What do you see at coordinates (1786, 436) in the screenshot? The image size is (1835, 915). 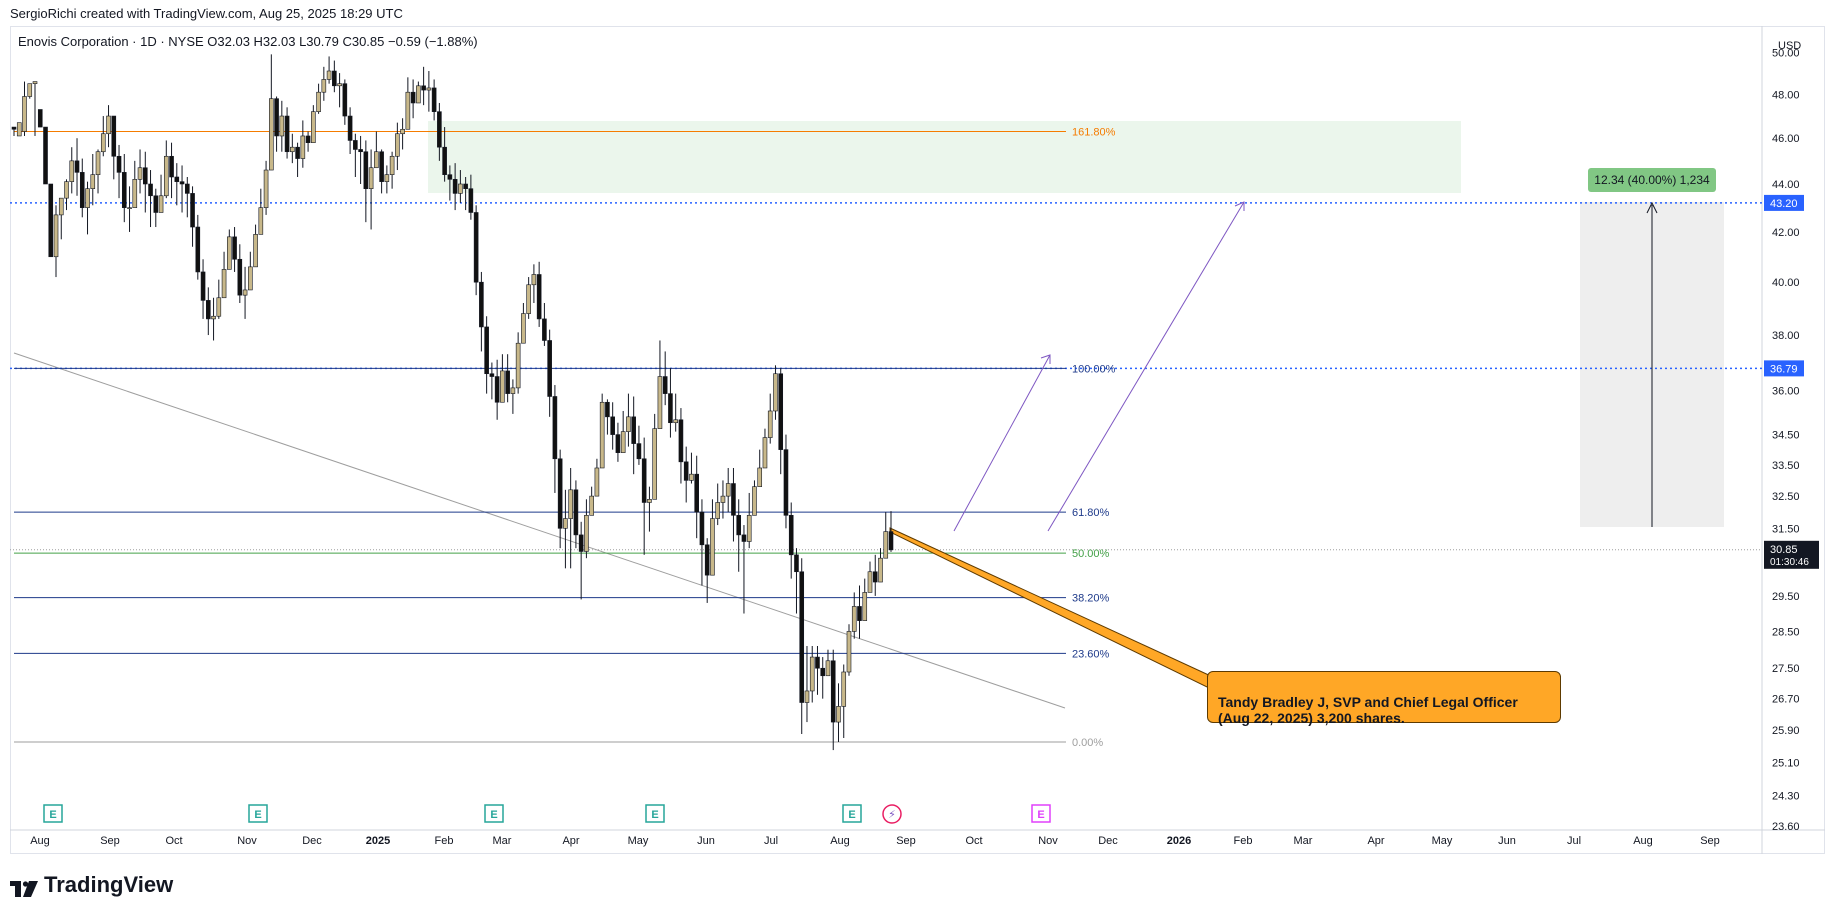 I see `price-tick-label: 34.50` at bounding box center [1786, 436].